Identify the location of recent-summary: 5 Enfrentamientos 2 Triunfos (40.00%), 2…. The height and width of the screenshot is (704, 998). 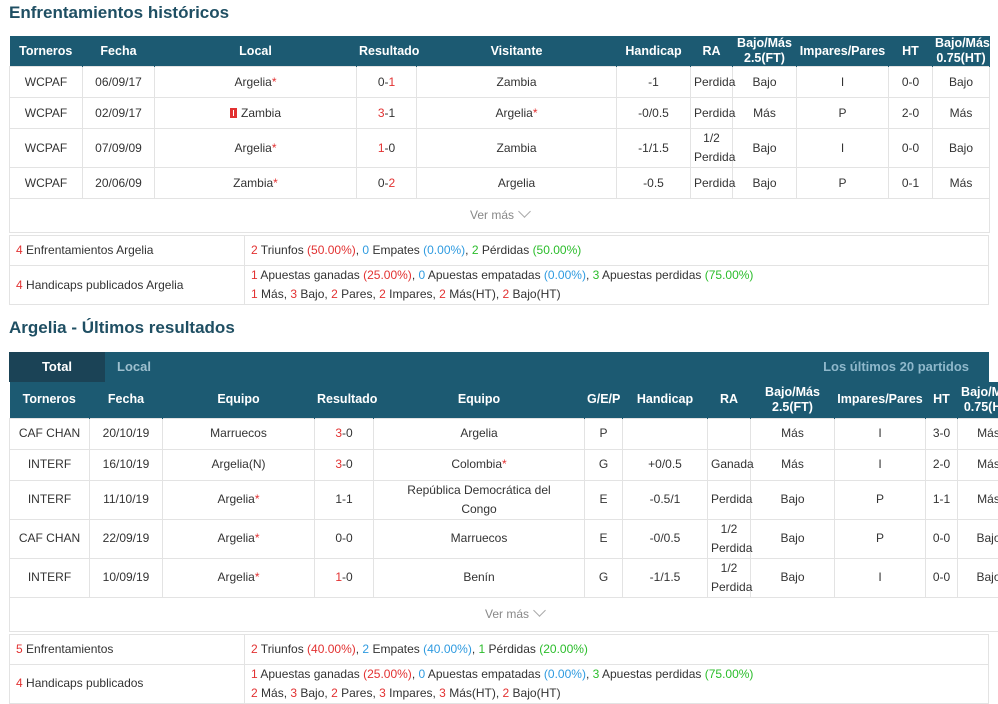
(499, 668).